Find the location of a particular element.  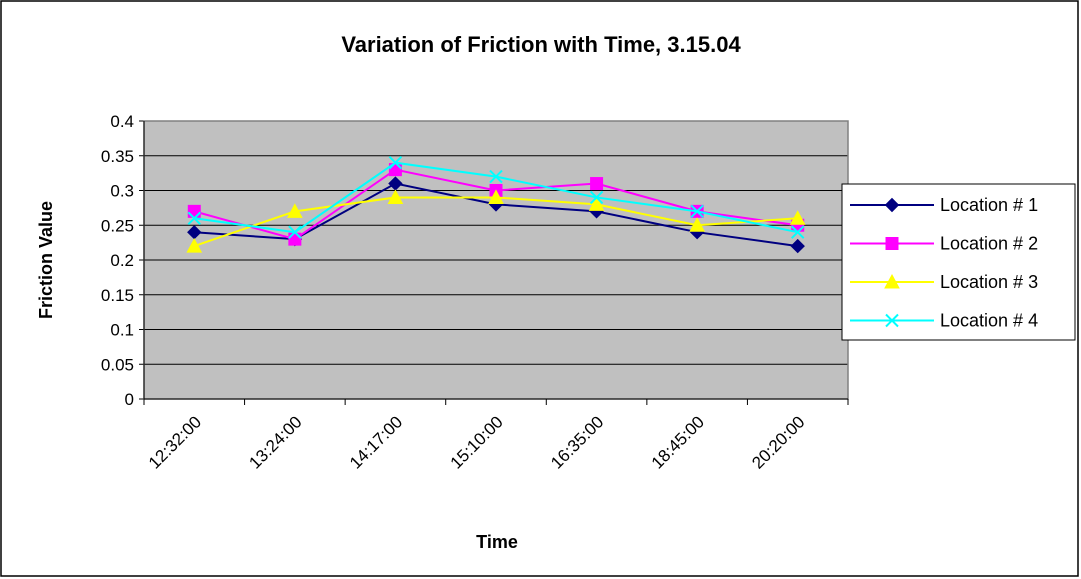

y-tick-label: 0.05 is located at coordinates (117, 364).